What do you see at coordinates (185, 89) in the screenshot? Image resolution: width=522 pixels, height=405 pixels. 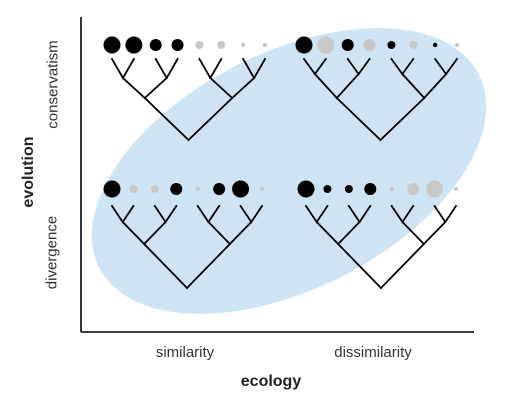 I see `tree-top-left` at bounding box center [185, 89].